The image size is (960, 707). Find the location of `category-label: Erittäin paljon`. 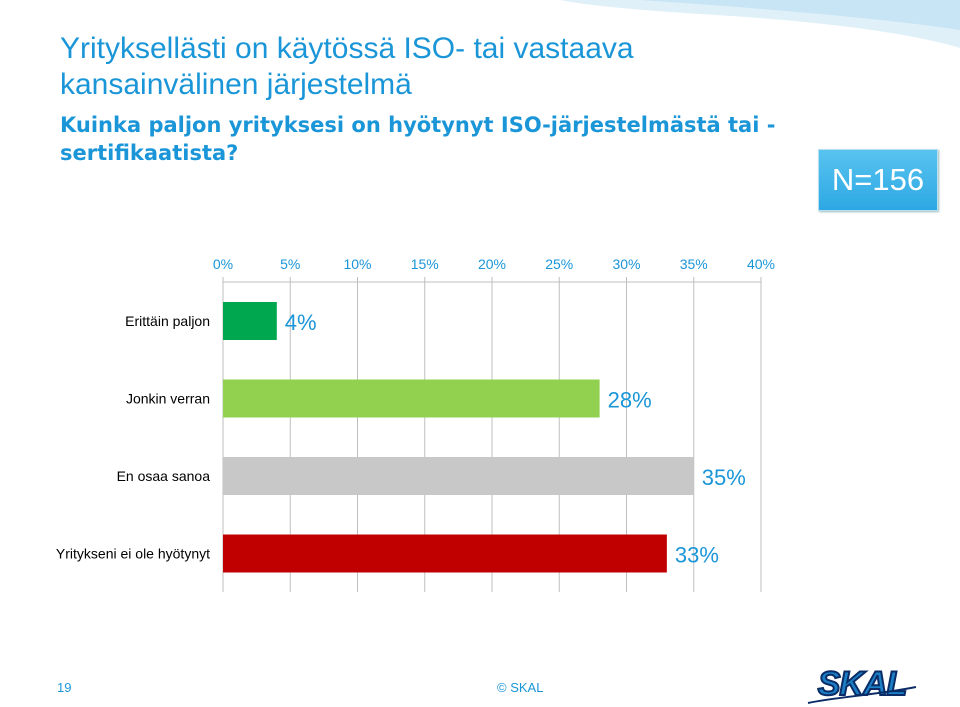

category-label: Erittäin paljon is located at coordinates (167, 321).